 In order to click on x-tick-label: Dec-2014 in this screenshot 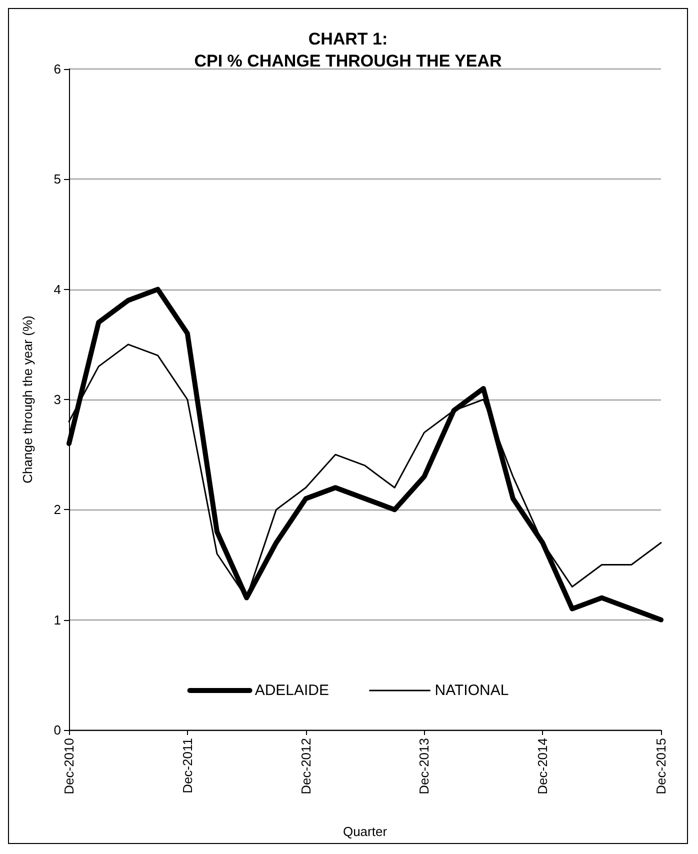, I will do `click(542, 766)`.